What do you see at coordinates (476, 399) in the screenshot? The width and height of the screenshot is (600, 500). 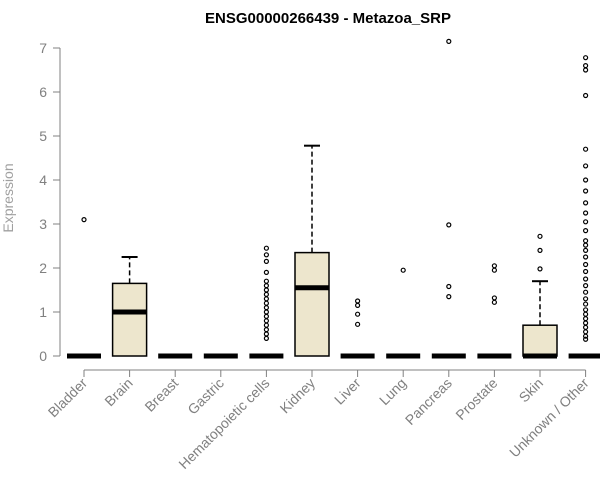 I see `x-tick-label: Prostate` at bounding box center [476, 399].